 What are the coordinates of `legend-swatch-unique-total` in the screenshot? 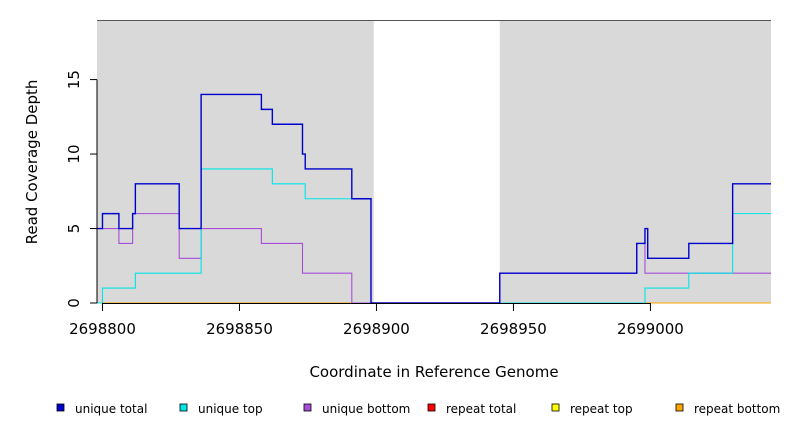 It's located at (60, 407).